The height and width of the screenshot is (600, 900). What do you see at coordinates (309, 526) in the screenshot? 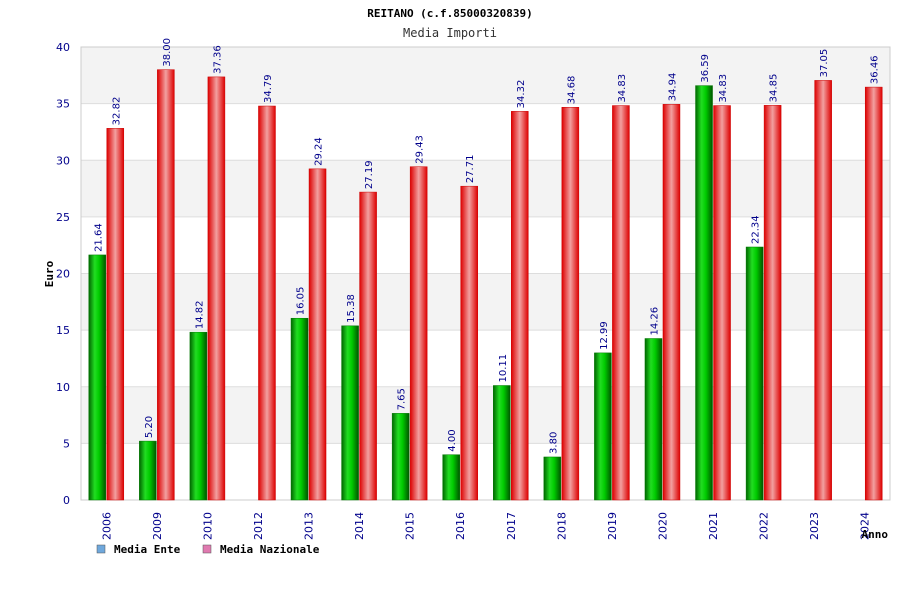
I see `x-tick-label: 2013` at bounding box center [309, 526].